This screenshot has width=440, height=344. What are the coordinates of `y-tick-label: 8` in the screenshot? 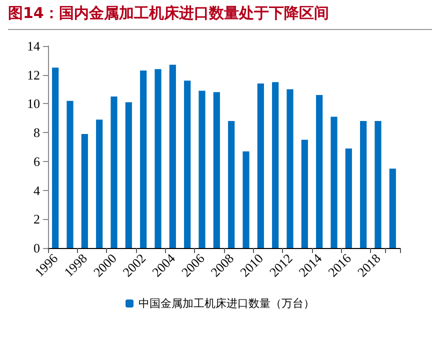 It's located at (37, 132).